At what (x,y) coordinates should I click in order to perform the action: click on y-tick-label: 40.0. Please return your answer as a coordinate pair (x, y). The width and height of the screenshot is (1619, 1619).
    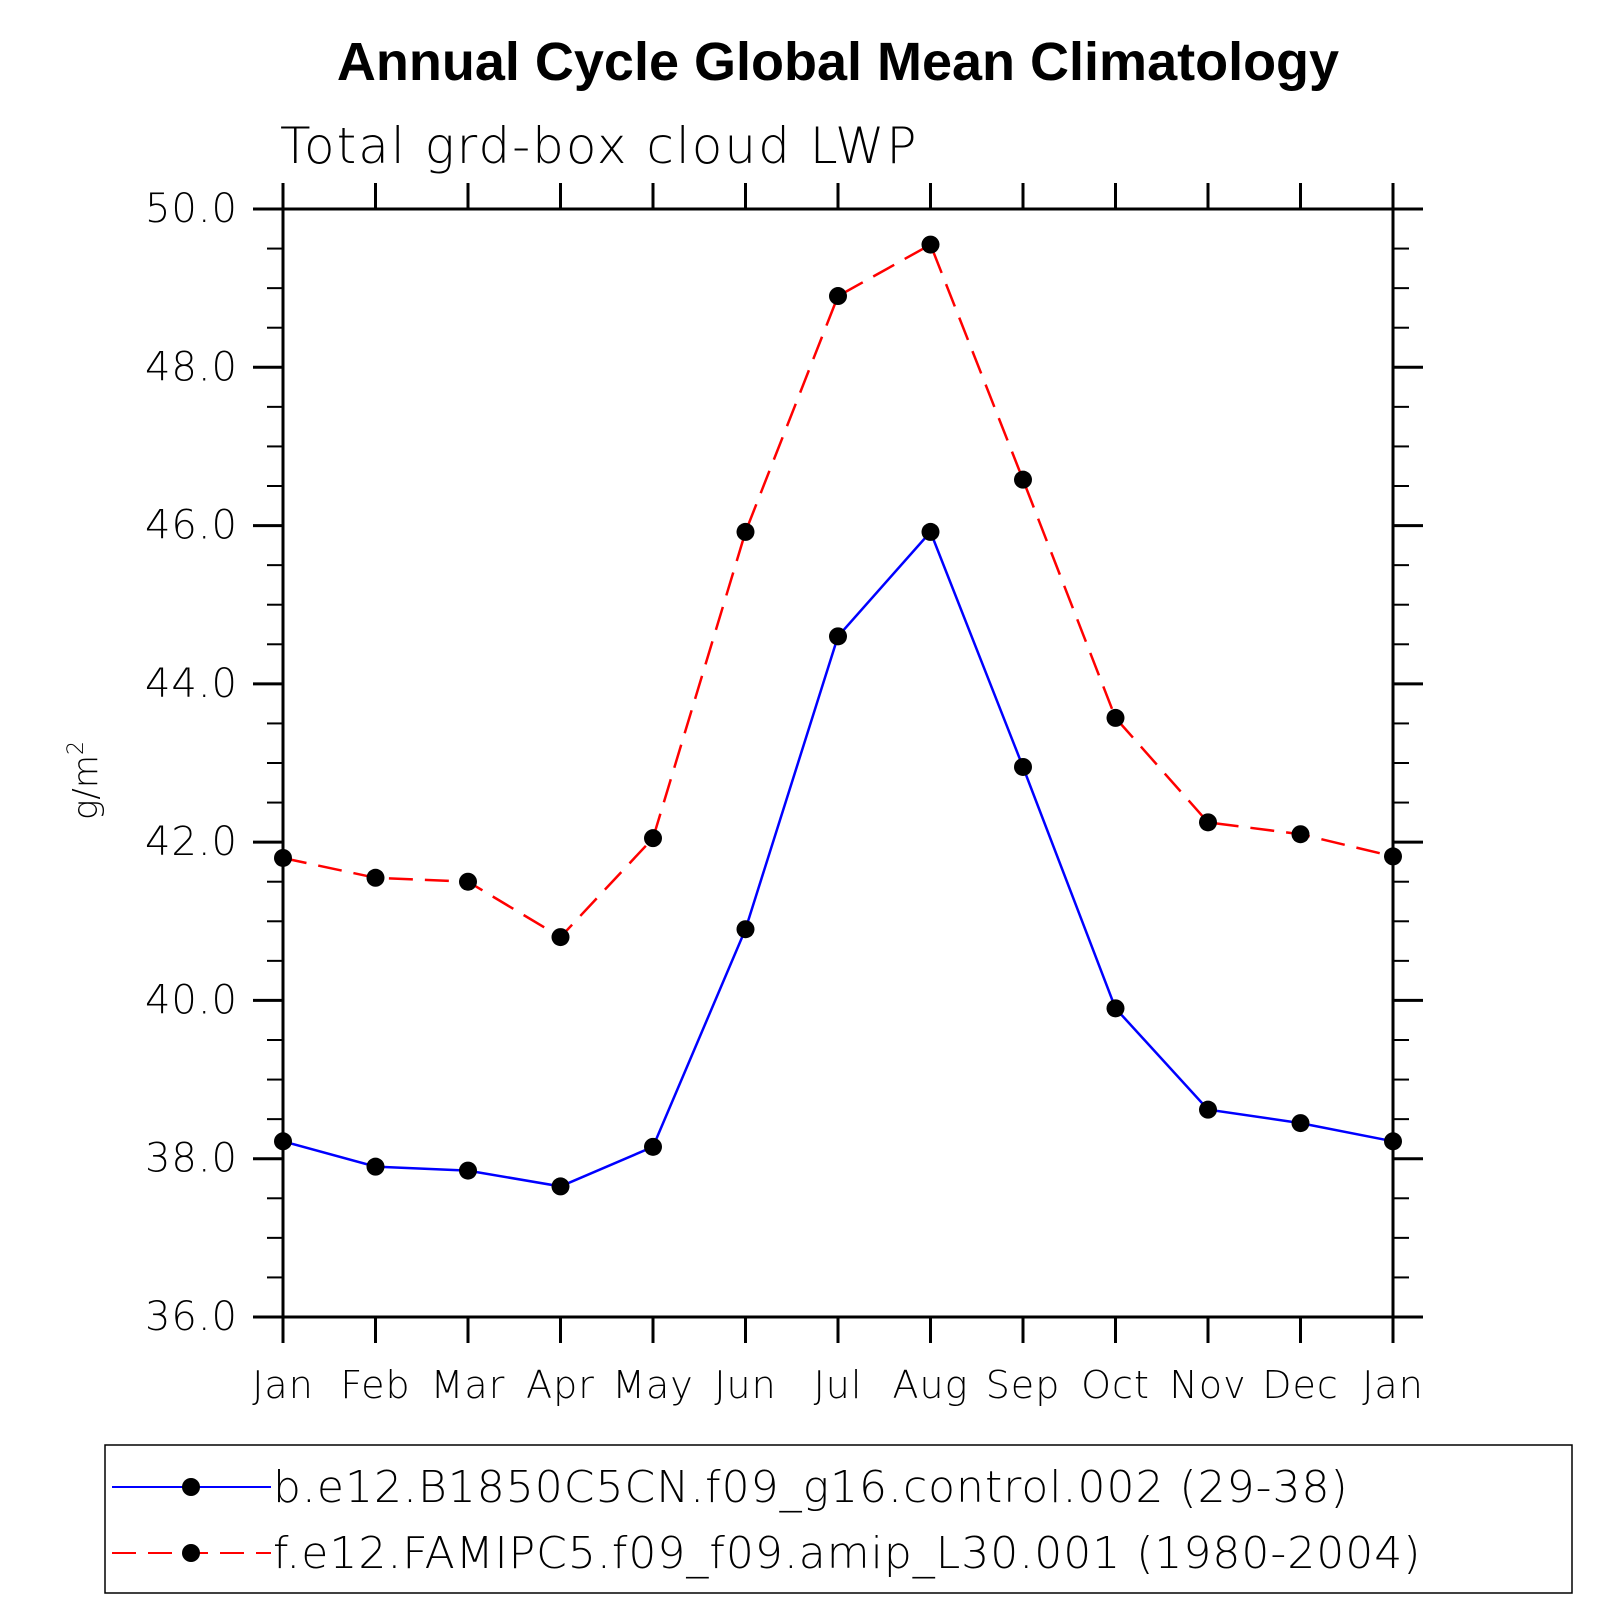
    Looking at the image, I should click on (191, 1000).